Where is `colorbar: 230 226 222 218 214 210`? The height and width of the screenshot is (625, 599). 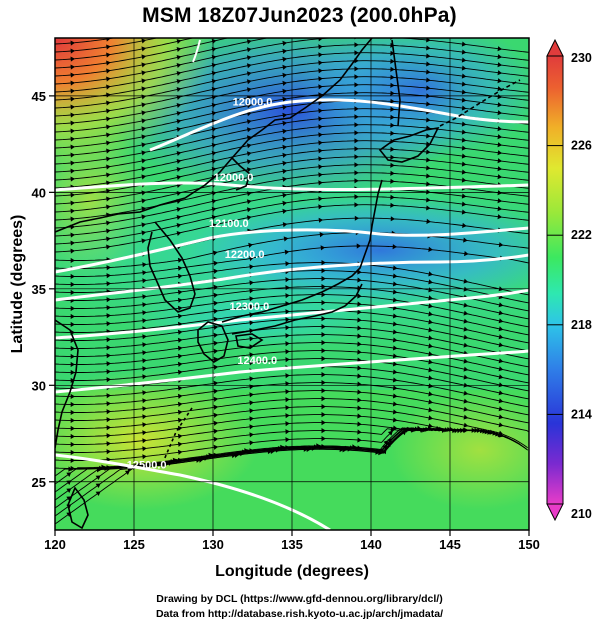
colorbar: 230 226 222 218 214 210 is located at coordinates (569, 280).